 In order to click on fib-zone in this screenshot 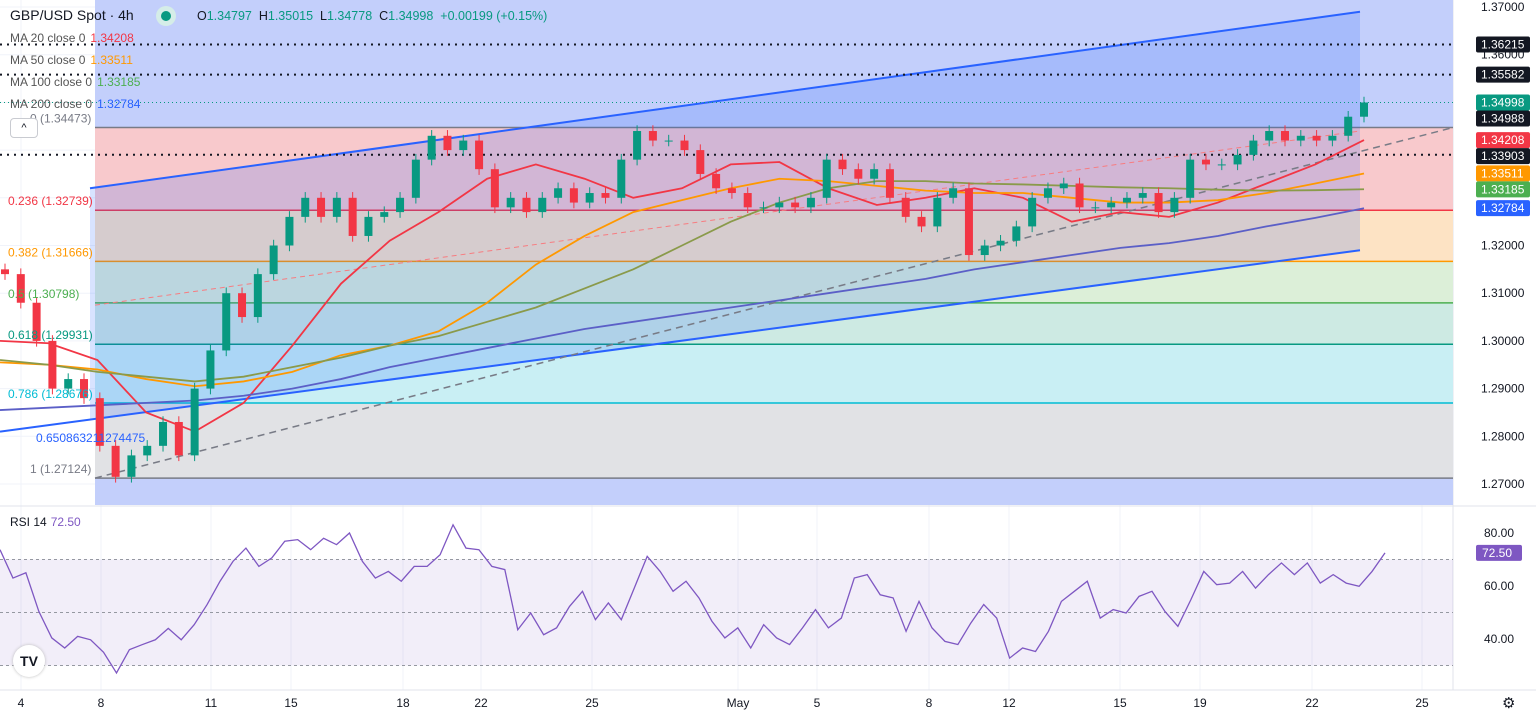, I will do `click(774, 441)`.